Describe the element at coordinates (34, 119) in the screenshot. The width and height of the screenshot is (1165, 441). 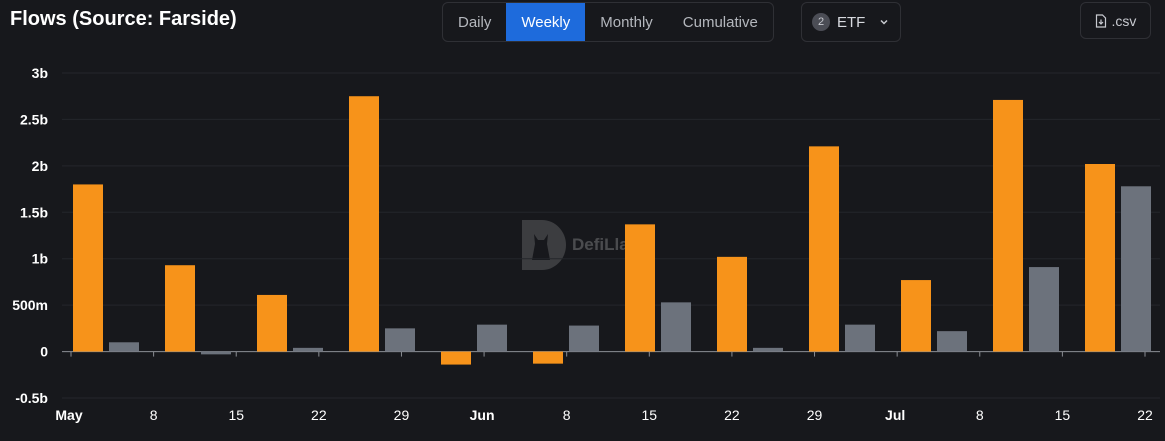
I see `y-tick-label: 2.5b` at that location.